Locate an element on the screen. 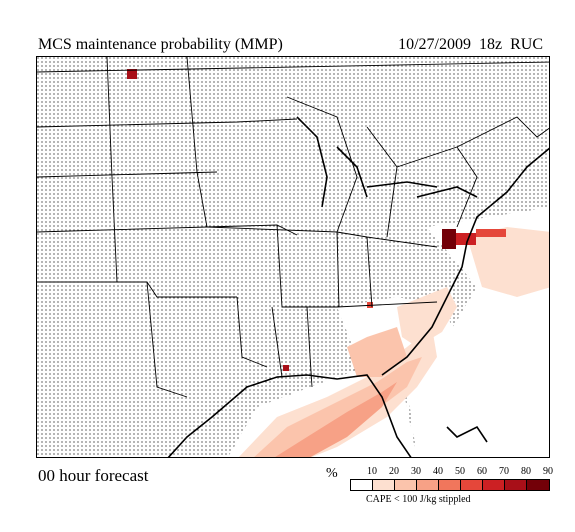  legend-color-bar is located at coordinates (450, 485).